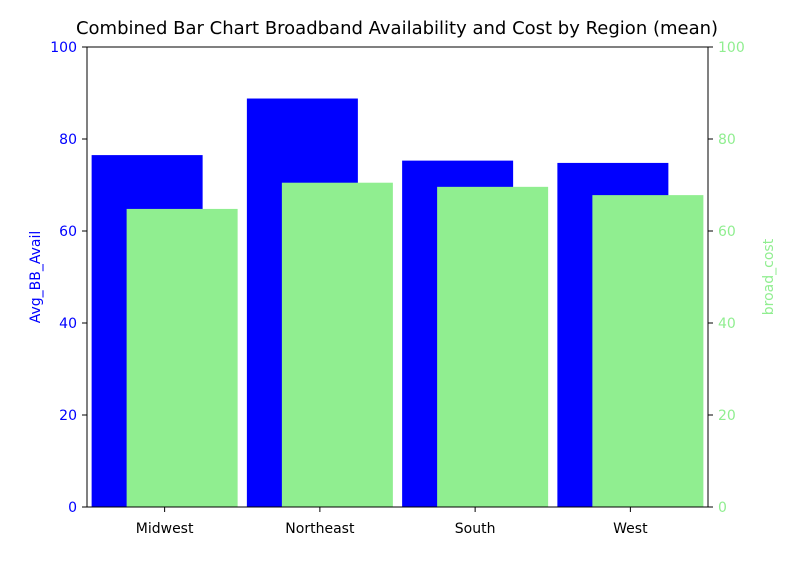  What do you see at coordinates (630, 529) in the screenshot?
I see `x-tick-label-west: West` at bounding box center [630, 529].